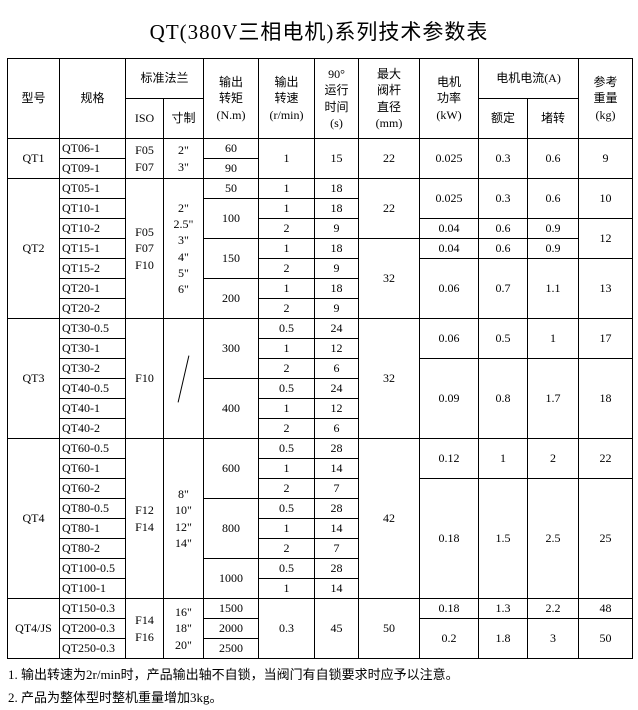 The width and height of the screenshot is (638, 710). What do you see at coordinates (231, 408) in the screenshot?
I see `data-cell: 400` at bounding box center [231, 408].